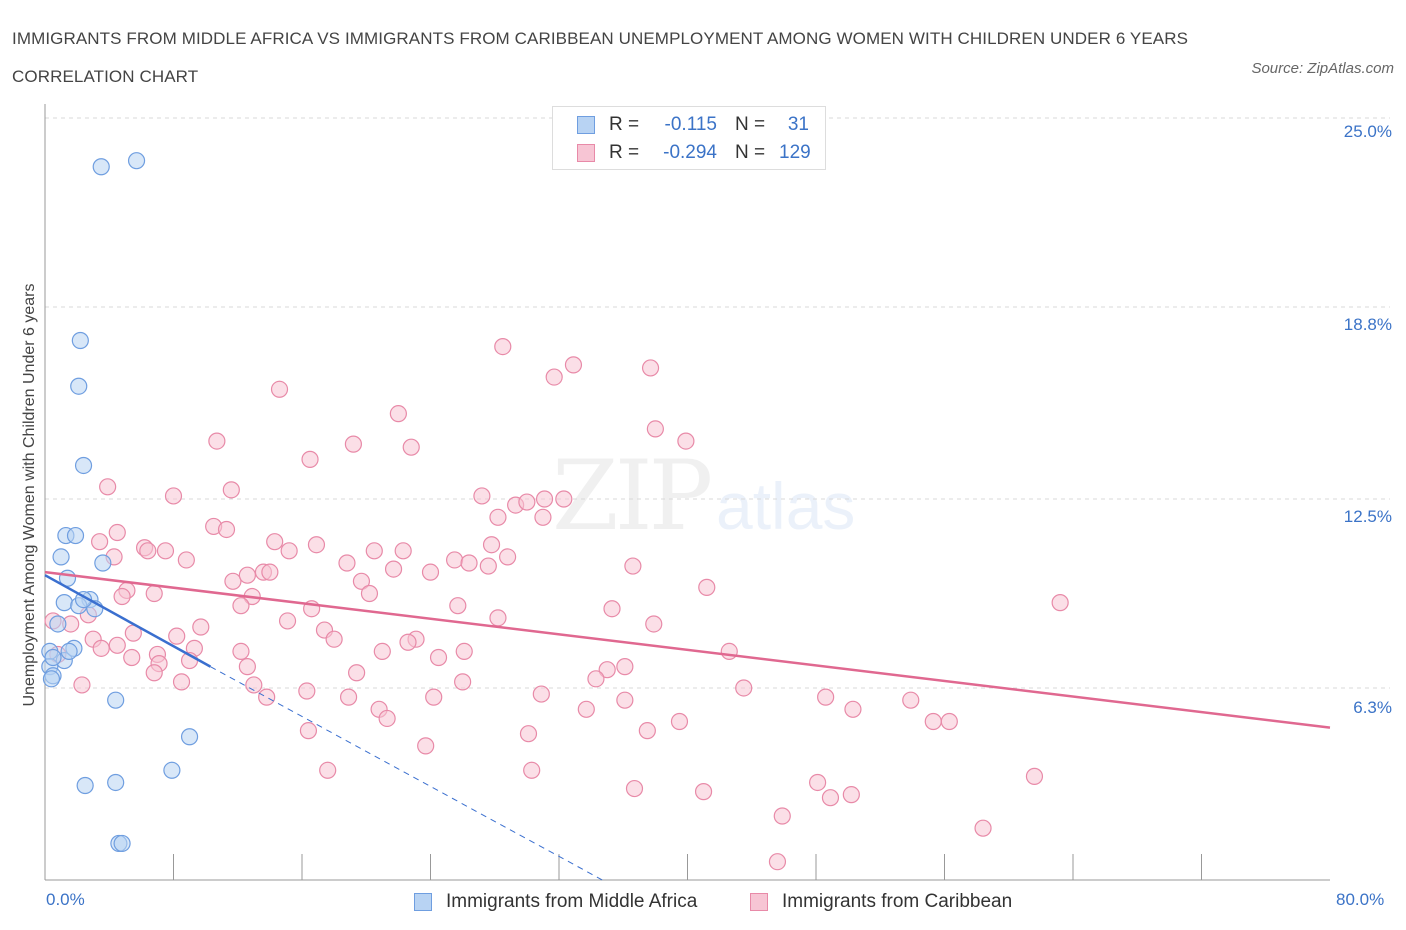 The image size is (1406, 930). Describe the element at coordinates (795, 152) in the screenshot. I see `legend-n-value: 129` at that location.